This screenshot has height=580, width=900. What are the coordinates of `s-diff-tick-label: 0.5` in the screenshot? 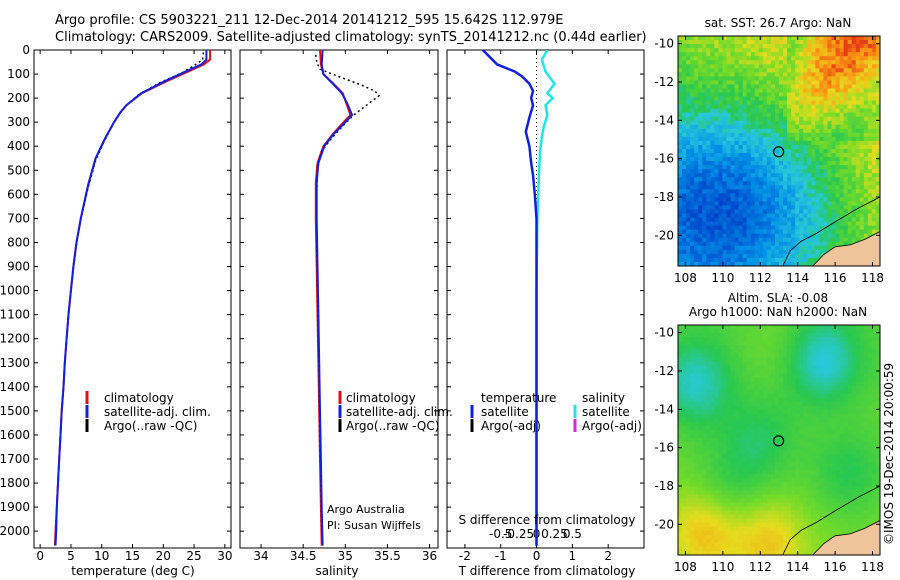 It's located at (572, 534).